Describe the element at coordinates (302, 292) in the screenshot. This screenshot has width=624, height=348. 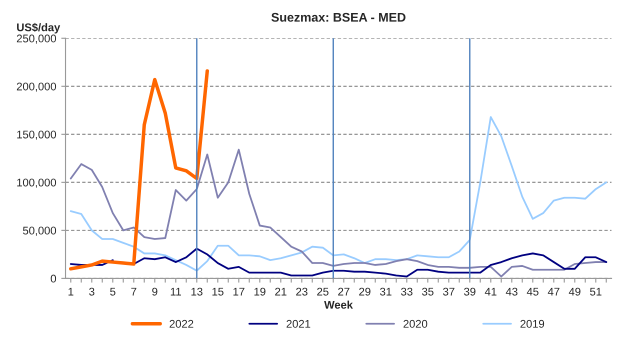
I see `x-tick-label: 23` at that location.